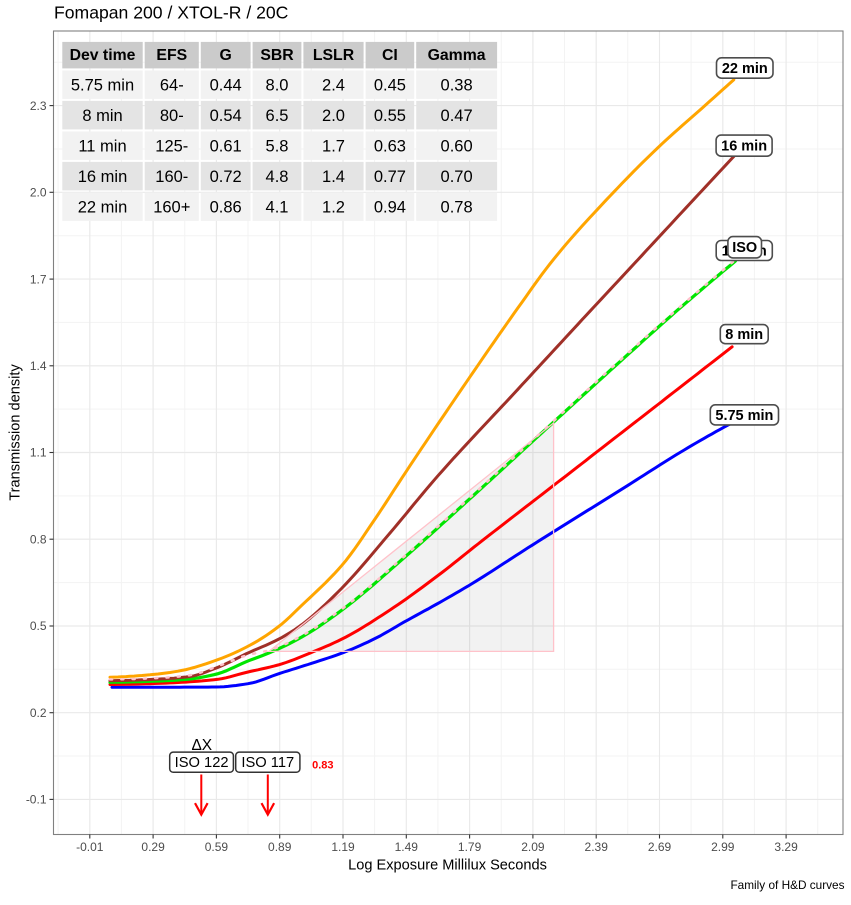  I want to click on svg-text: 1.2, so click(333, 208).